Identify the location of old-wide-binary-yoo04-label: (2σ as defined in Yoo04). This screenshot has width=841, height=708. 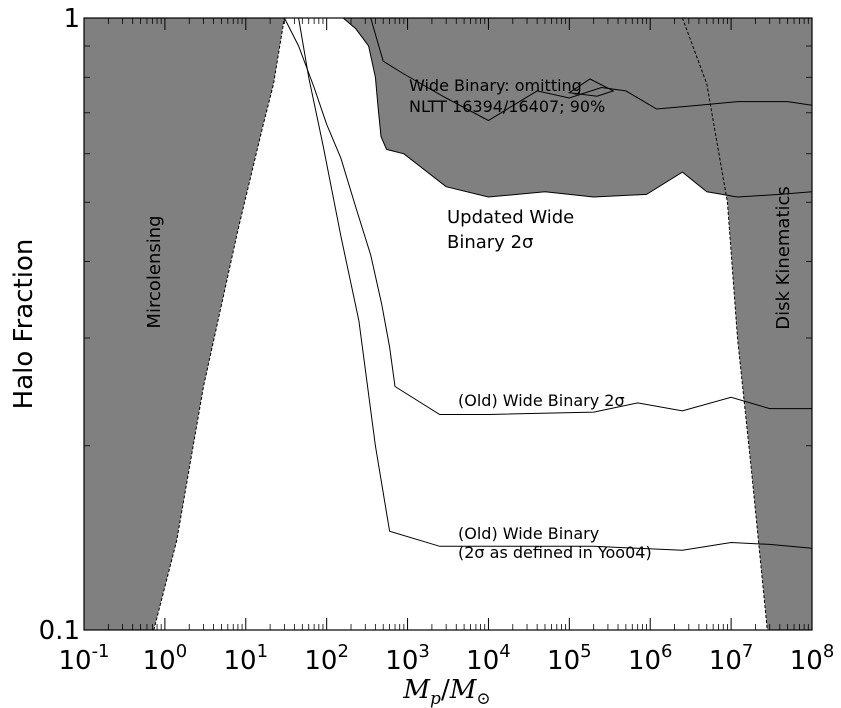
(555, 552).